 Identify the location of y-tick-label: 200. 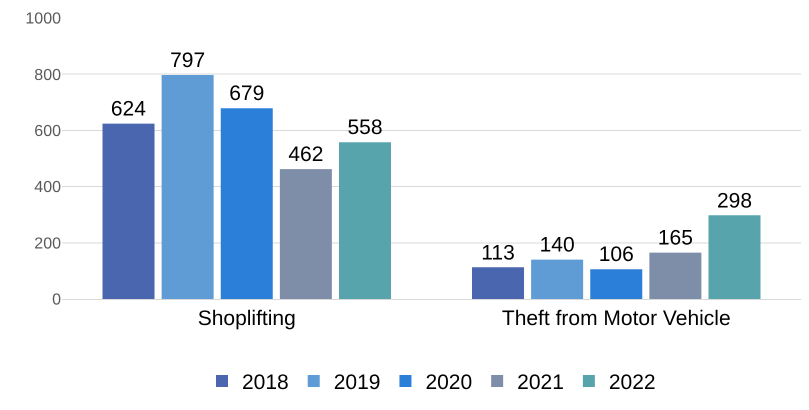
(48, 243).